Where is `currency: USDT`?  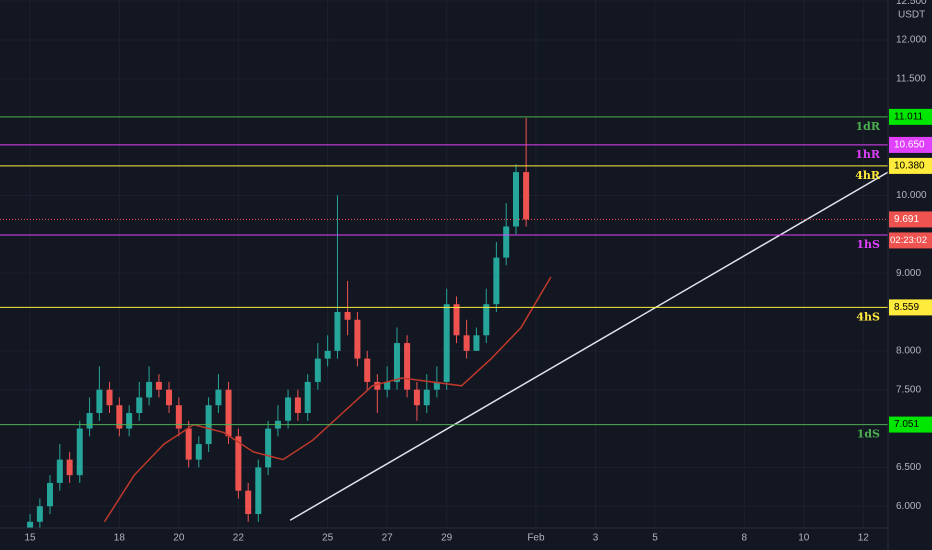 currency: USDT is located at coordinates (911, 15).